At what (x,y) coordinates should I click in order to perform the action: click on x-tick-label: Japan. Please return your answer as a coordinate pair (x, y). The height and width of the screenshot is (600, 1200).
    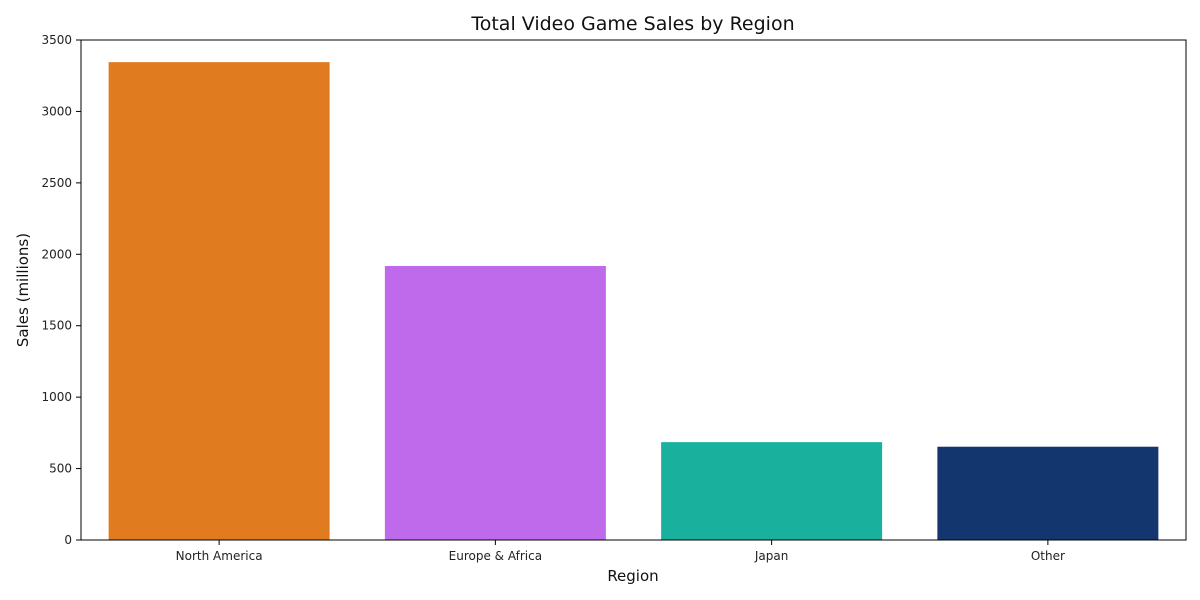
    Looking at the image, I should click on (771, 556).